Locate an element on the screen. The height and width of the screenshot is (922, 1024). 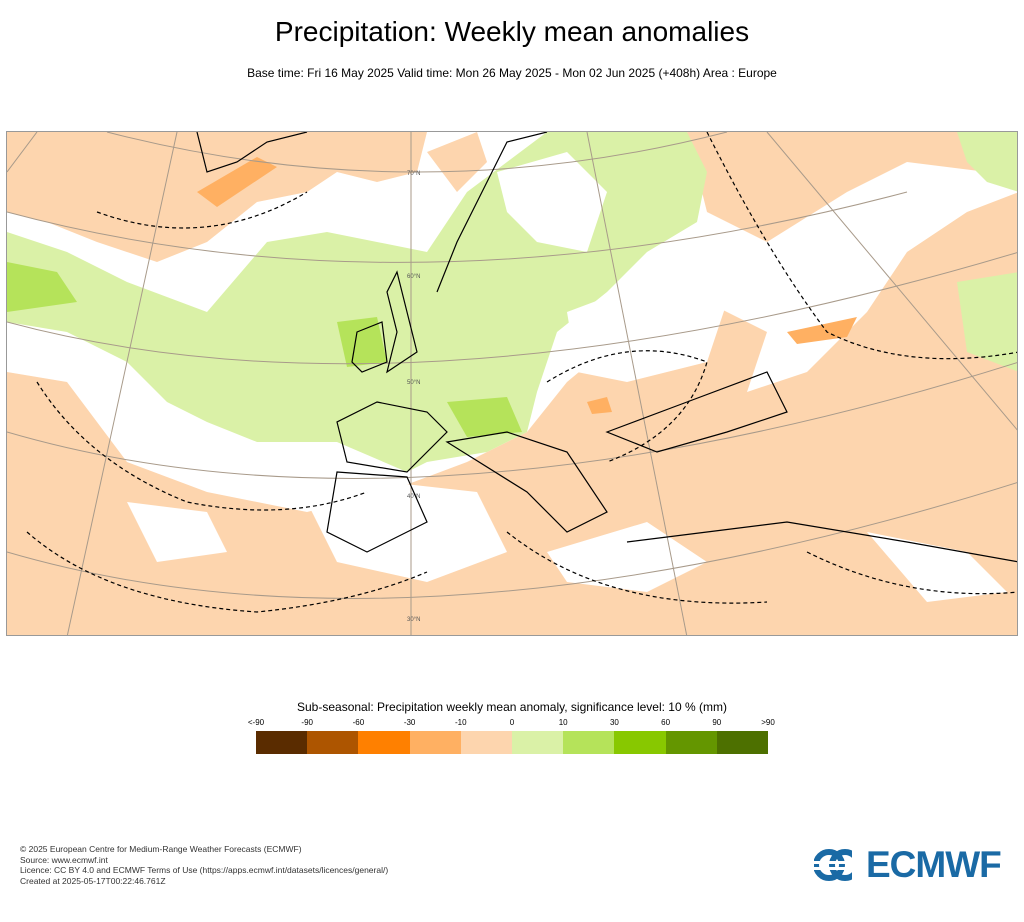
source-text: Source: www.ecmwf.int is located at coordinates (64, 859).